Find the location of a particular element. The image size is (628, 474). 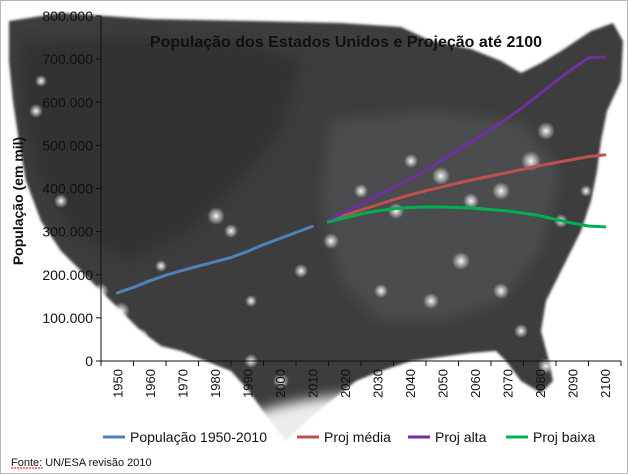

x-tick-label: 2040 is located at coordinates (410, 383).